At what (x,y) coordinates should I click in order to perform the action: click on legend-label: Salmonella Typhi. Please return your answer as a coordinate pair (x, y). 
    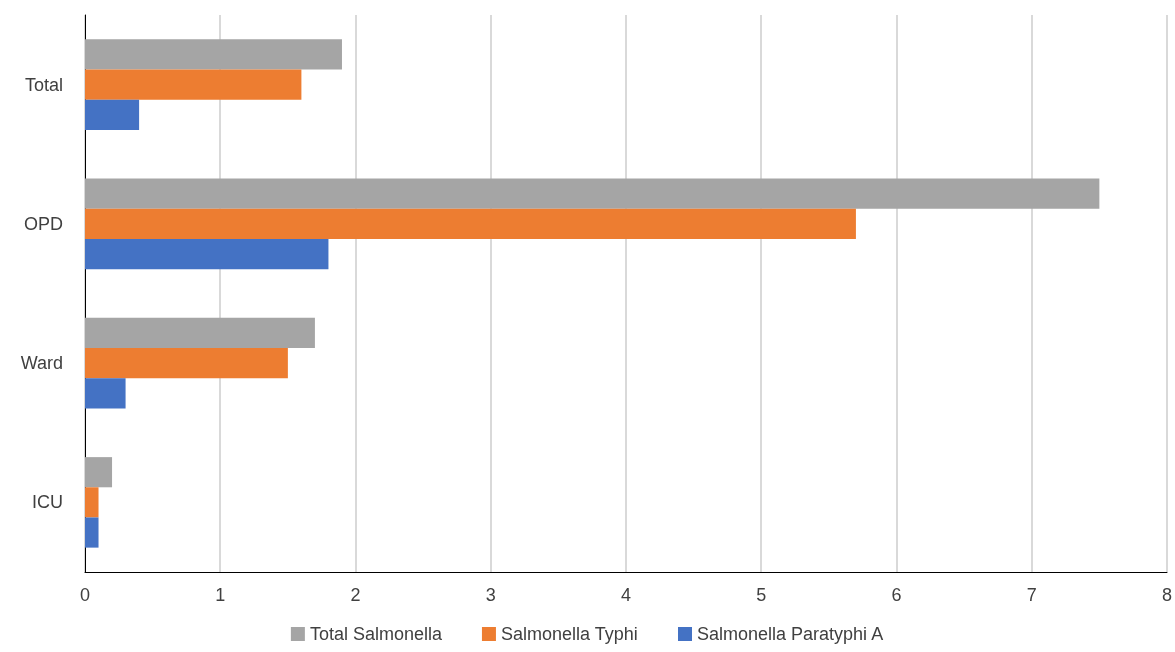
    Looking at the image, I should click on (569, 634).